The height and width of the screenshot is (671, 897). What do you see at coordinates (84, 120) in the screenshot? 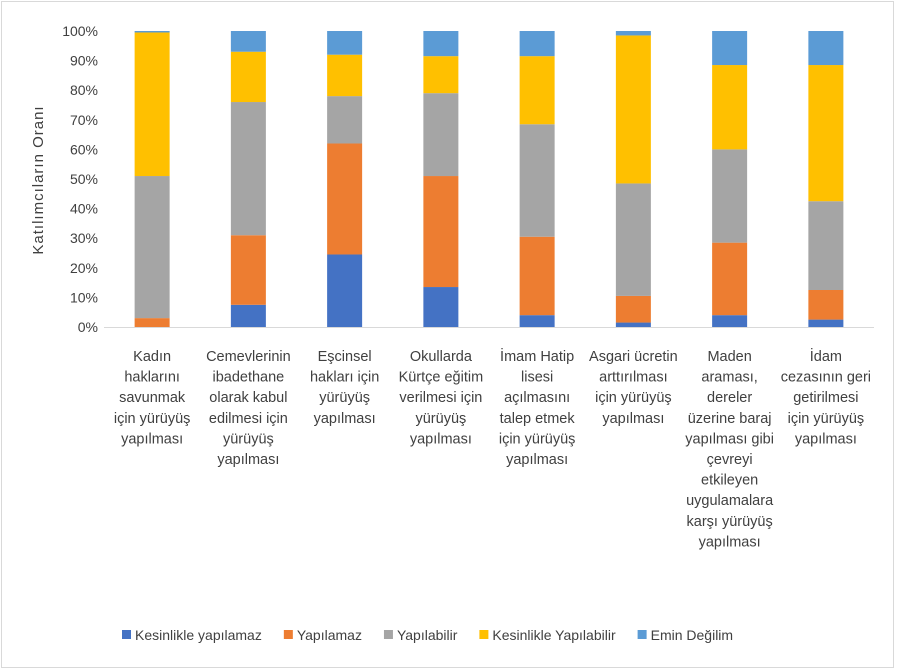
I see `y-tick-label: 70%` at bounding box center [84, 120].